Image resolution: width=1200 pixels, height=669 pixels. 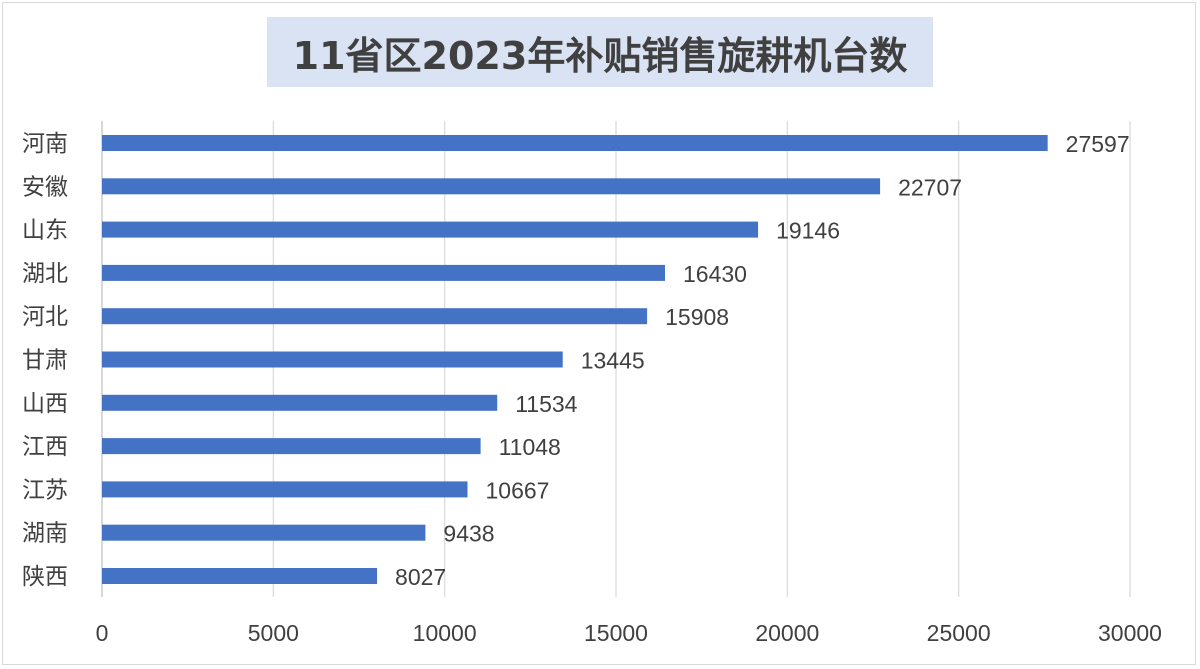 What do you see at coordinates (273, 633) in the screenshot?
I see `x-tick-label: 5000` at bounding box center [273, 633].